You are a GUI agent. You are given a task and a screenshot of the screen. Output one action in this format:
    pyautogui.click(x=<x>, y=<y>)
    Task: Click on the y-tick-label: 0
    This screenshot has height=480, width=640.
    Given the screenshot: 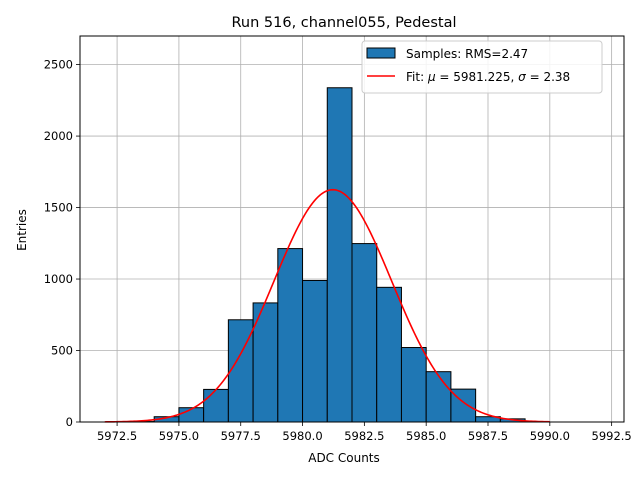 What is the action you would take?
    pyautogui.click(x=69, y=422)
    